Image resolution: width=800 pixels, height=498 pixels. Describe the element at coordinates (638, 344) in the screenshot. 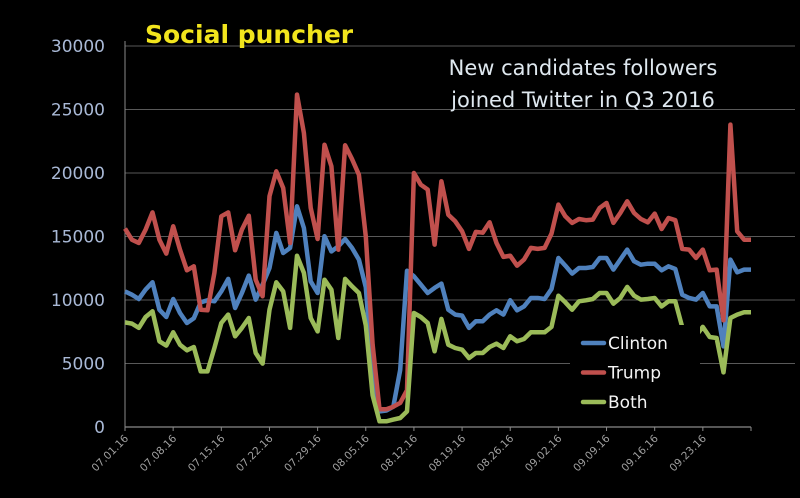

I see `legend-label-clinton: Clinton` at that location.